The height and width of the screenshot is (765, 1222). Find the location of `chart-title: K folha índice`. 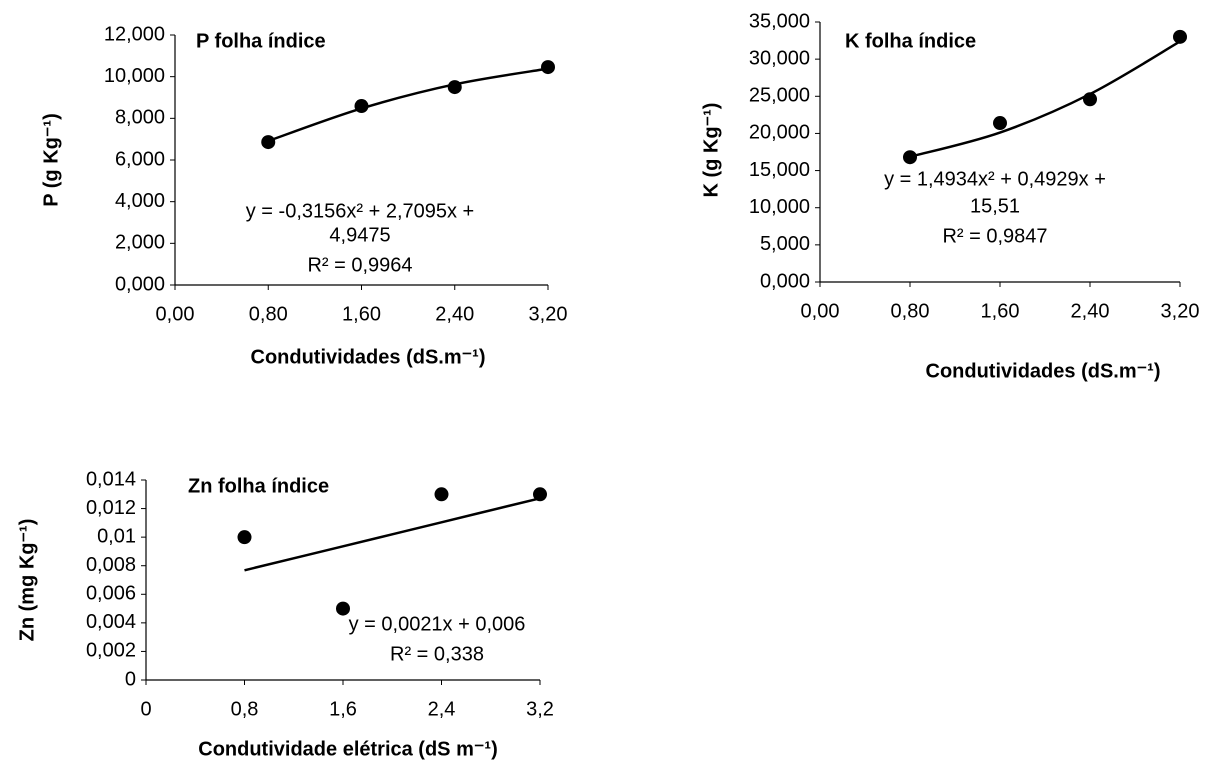

chart-title: K folha índice is located at coordinates (910, 41).